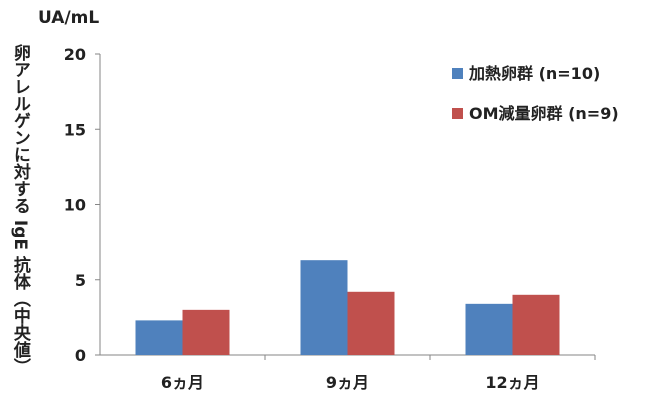 The image size is (650, 401). What do you see at coordinates (75, 129) in the screenshot?
I see `y-tick-label: 15` at bounding box center [75, 129].